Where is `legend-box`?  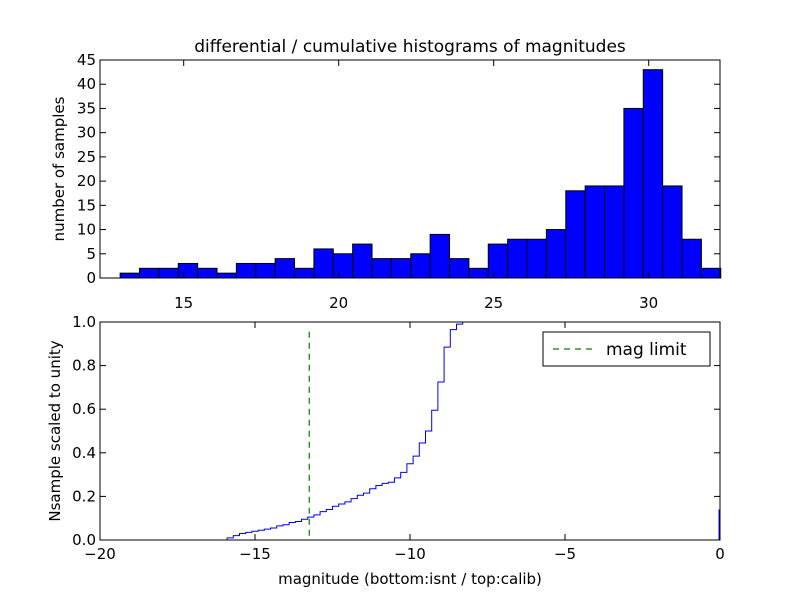
legend-box is located at coordinates (626, 349).